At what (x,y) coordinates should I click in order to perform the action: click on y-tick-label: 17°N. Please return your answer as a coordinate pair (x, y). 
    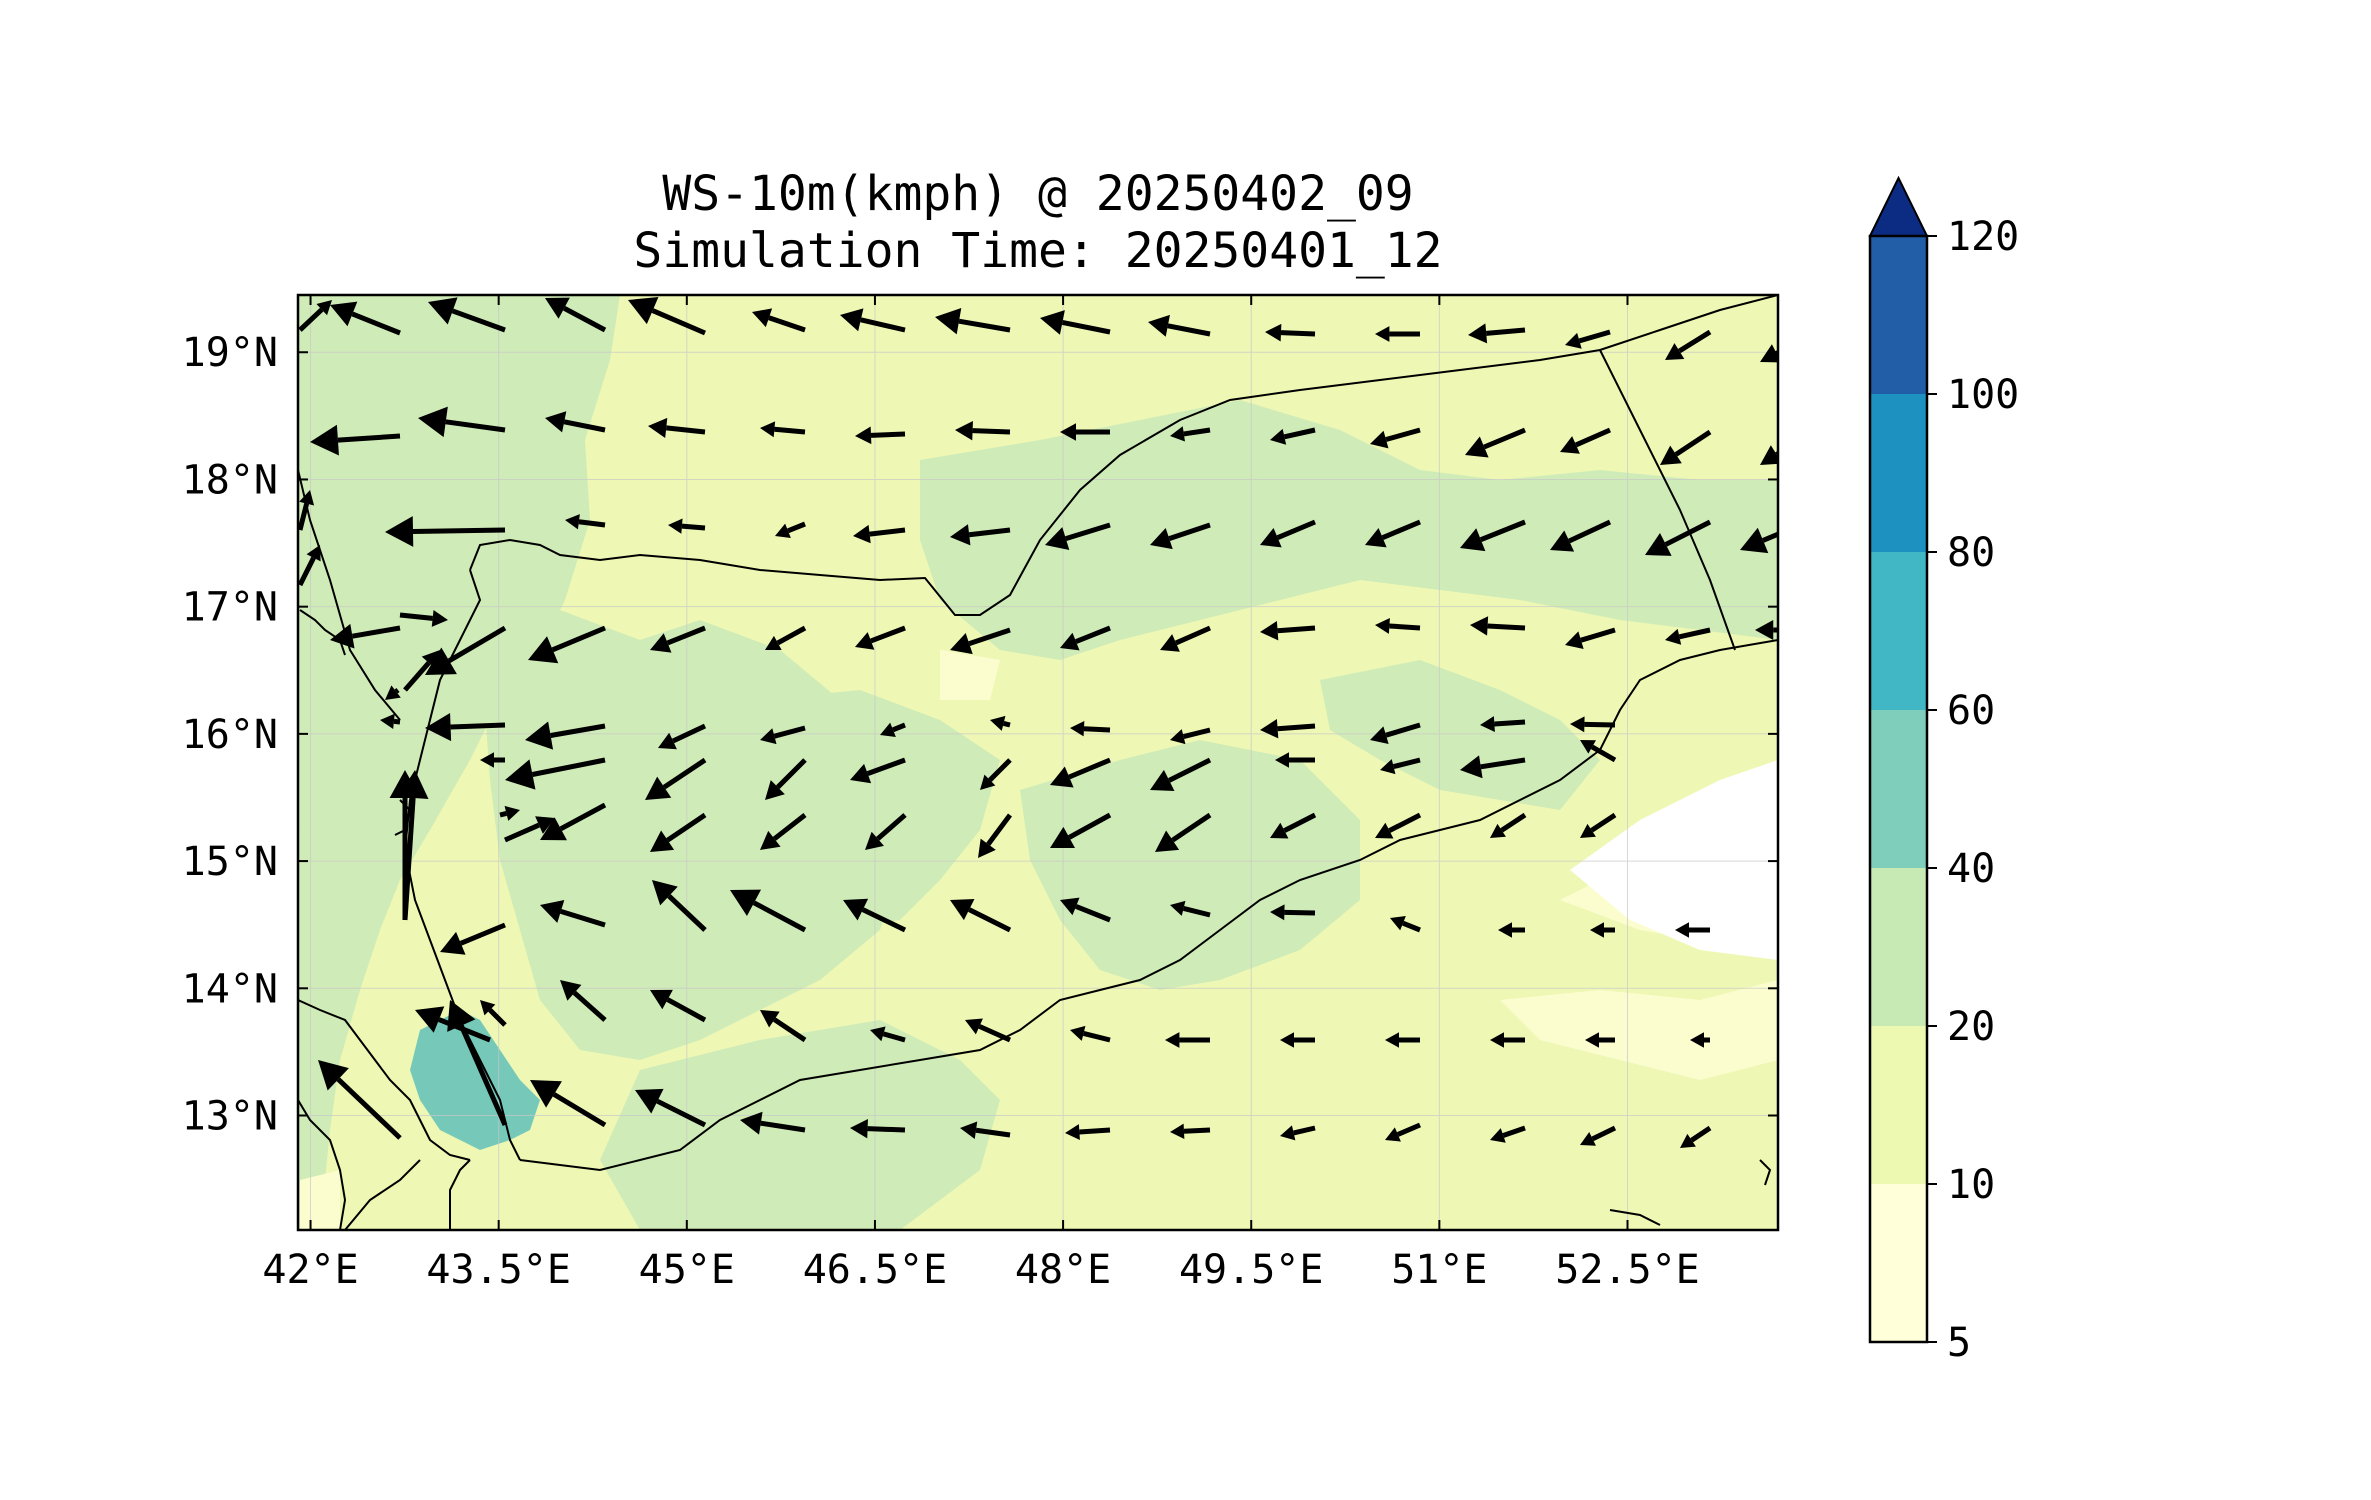
    Looking at the image, I should click on (230, 608).